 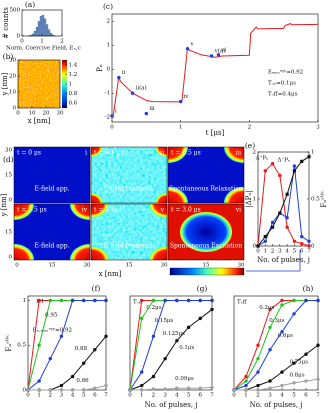 What do you see at coordinates (15, 11) in the screenshot?
I see `y-tick-label: 500` at bounding box center [15, 11].